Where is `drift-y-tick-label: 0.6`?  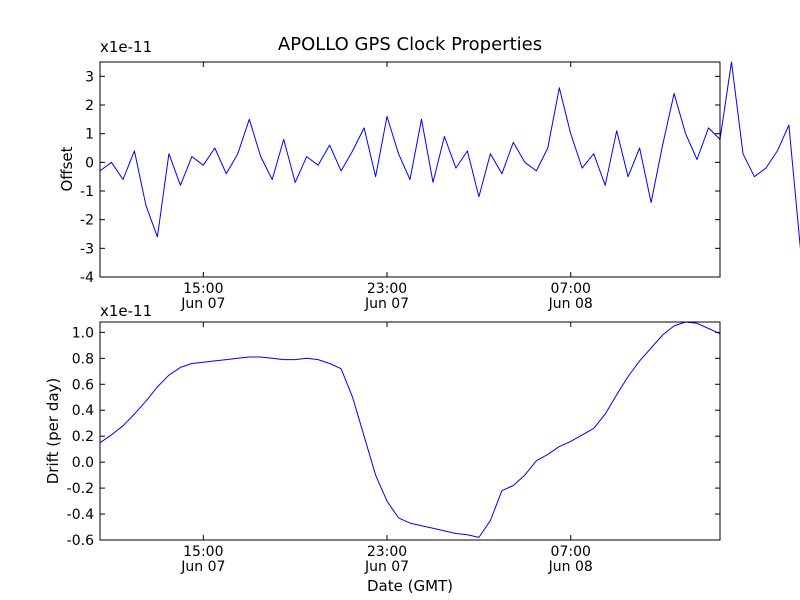
drift-y-tick-label: 0.6 is located at coordinates (83, 385).